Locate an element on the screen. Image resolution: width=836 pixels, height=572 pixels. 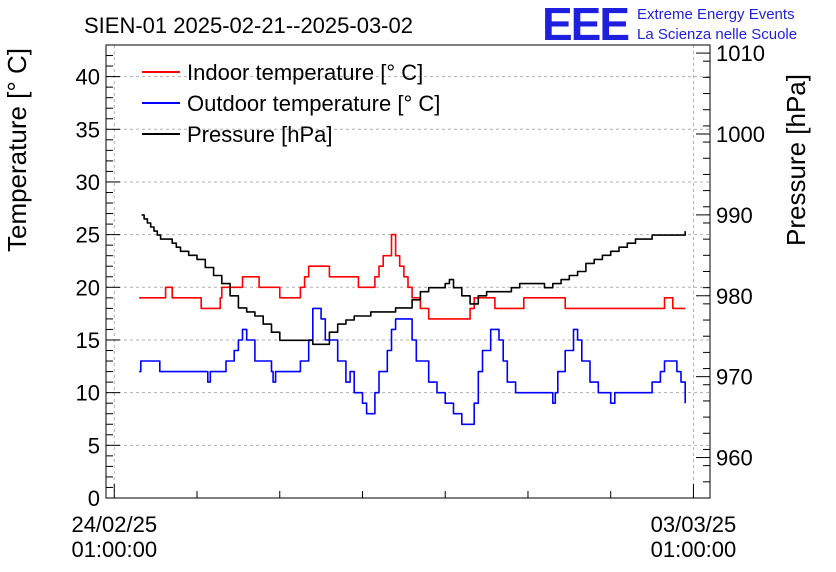
eee-logo-mark: EEE is located at coordinates (585, 25).